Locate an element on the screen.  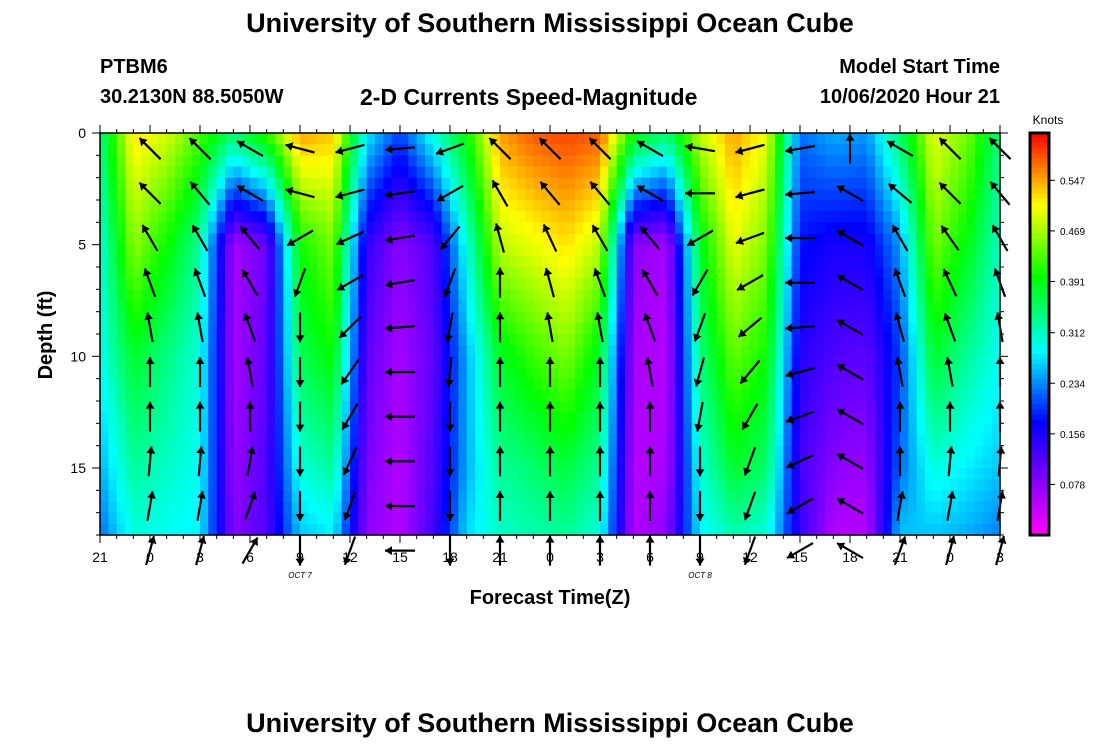
colorbar-segment is located at coordinates (1039, 512).